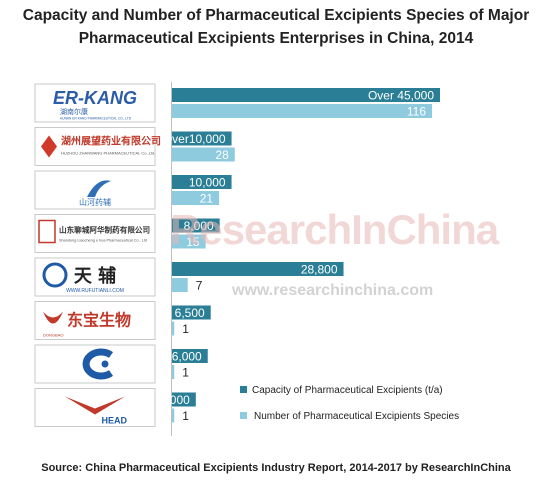  Describe the element at coordinates (401, 96) in the screenshot. I see `capacity-label-1: Over 45,000` at that location.